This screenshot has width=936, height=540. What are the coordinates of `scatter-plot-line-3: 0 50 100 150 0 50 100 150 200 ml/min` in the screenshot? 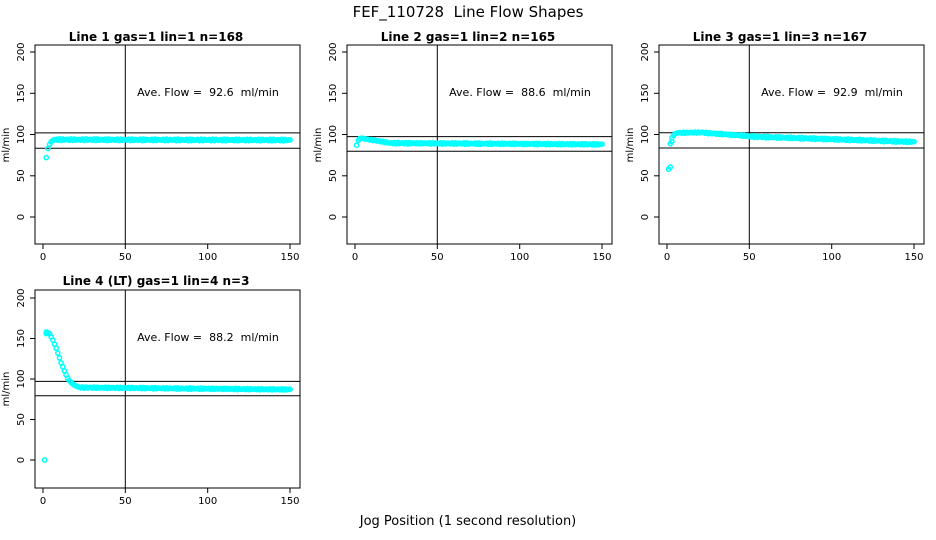 It's located at (775, 152).